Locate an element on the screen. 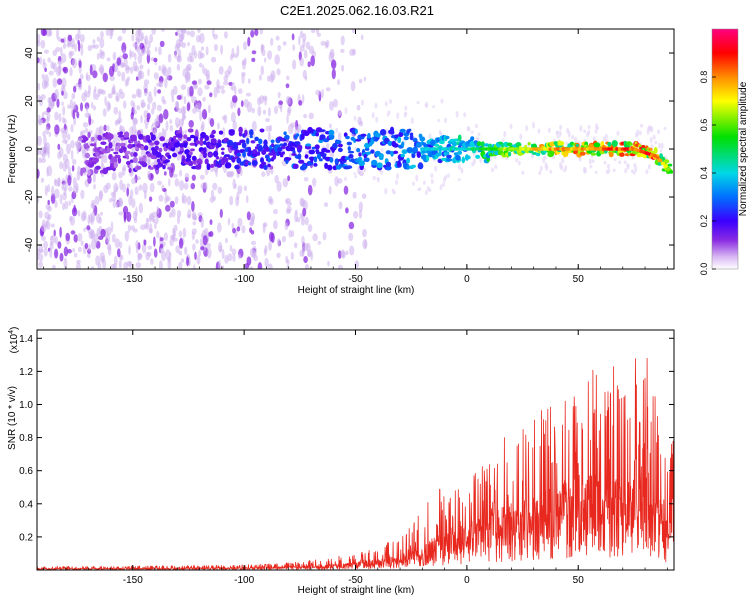  colorbar-ticks: 0.0 0.2 0.4 0.6 0.8 is located at coordinates (707, 173).